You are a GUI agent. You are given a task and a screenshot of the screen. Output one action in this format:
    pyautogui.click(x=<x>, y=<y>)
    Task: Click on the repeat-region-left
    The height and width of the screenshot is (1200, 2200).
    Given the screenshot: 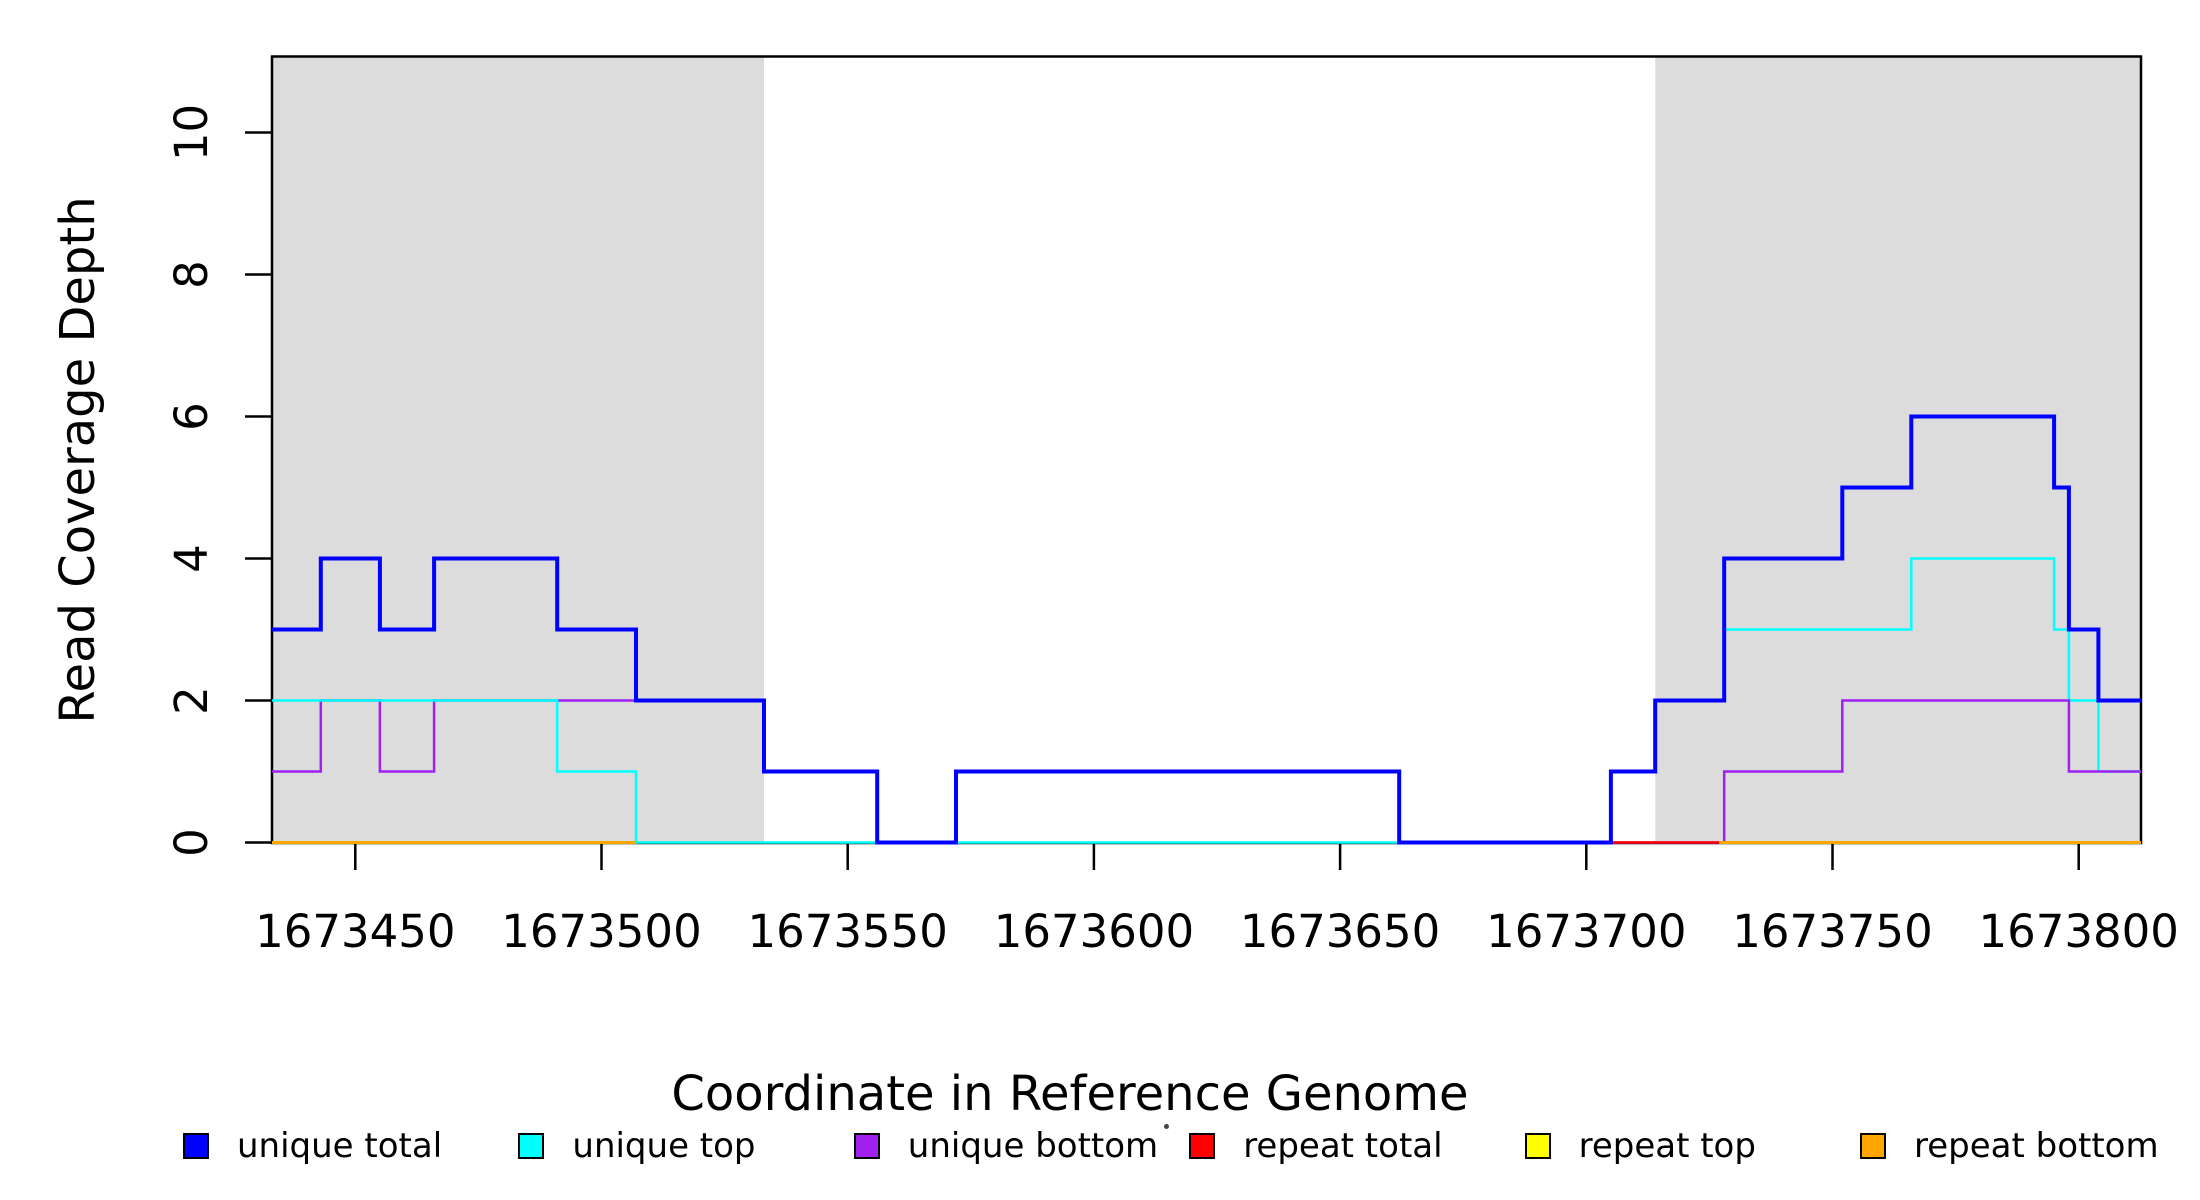 What is the action you would take?
    pyautogui.click(x=518, y=449)
    